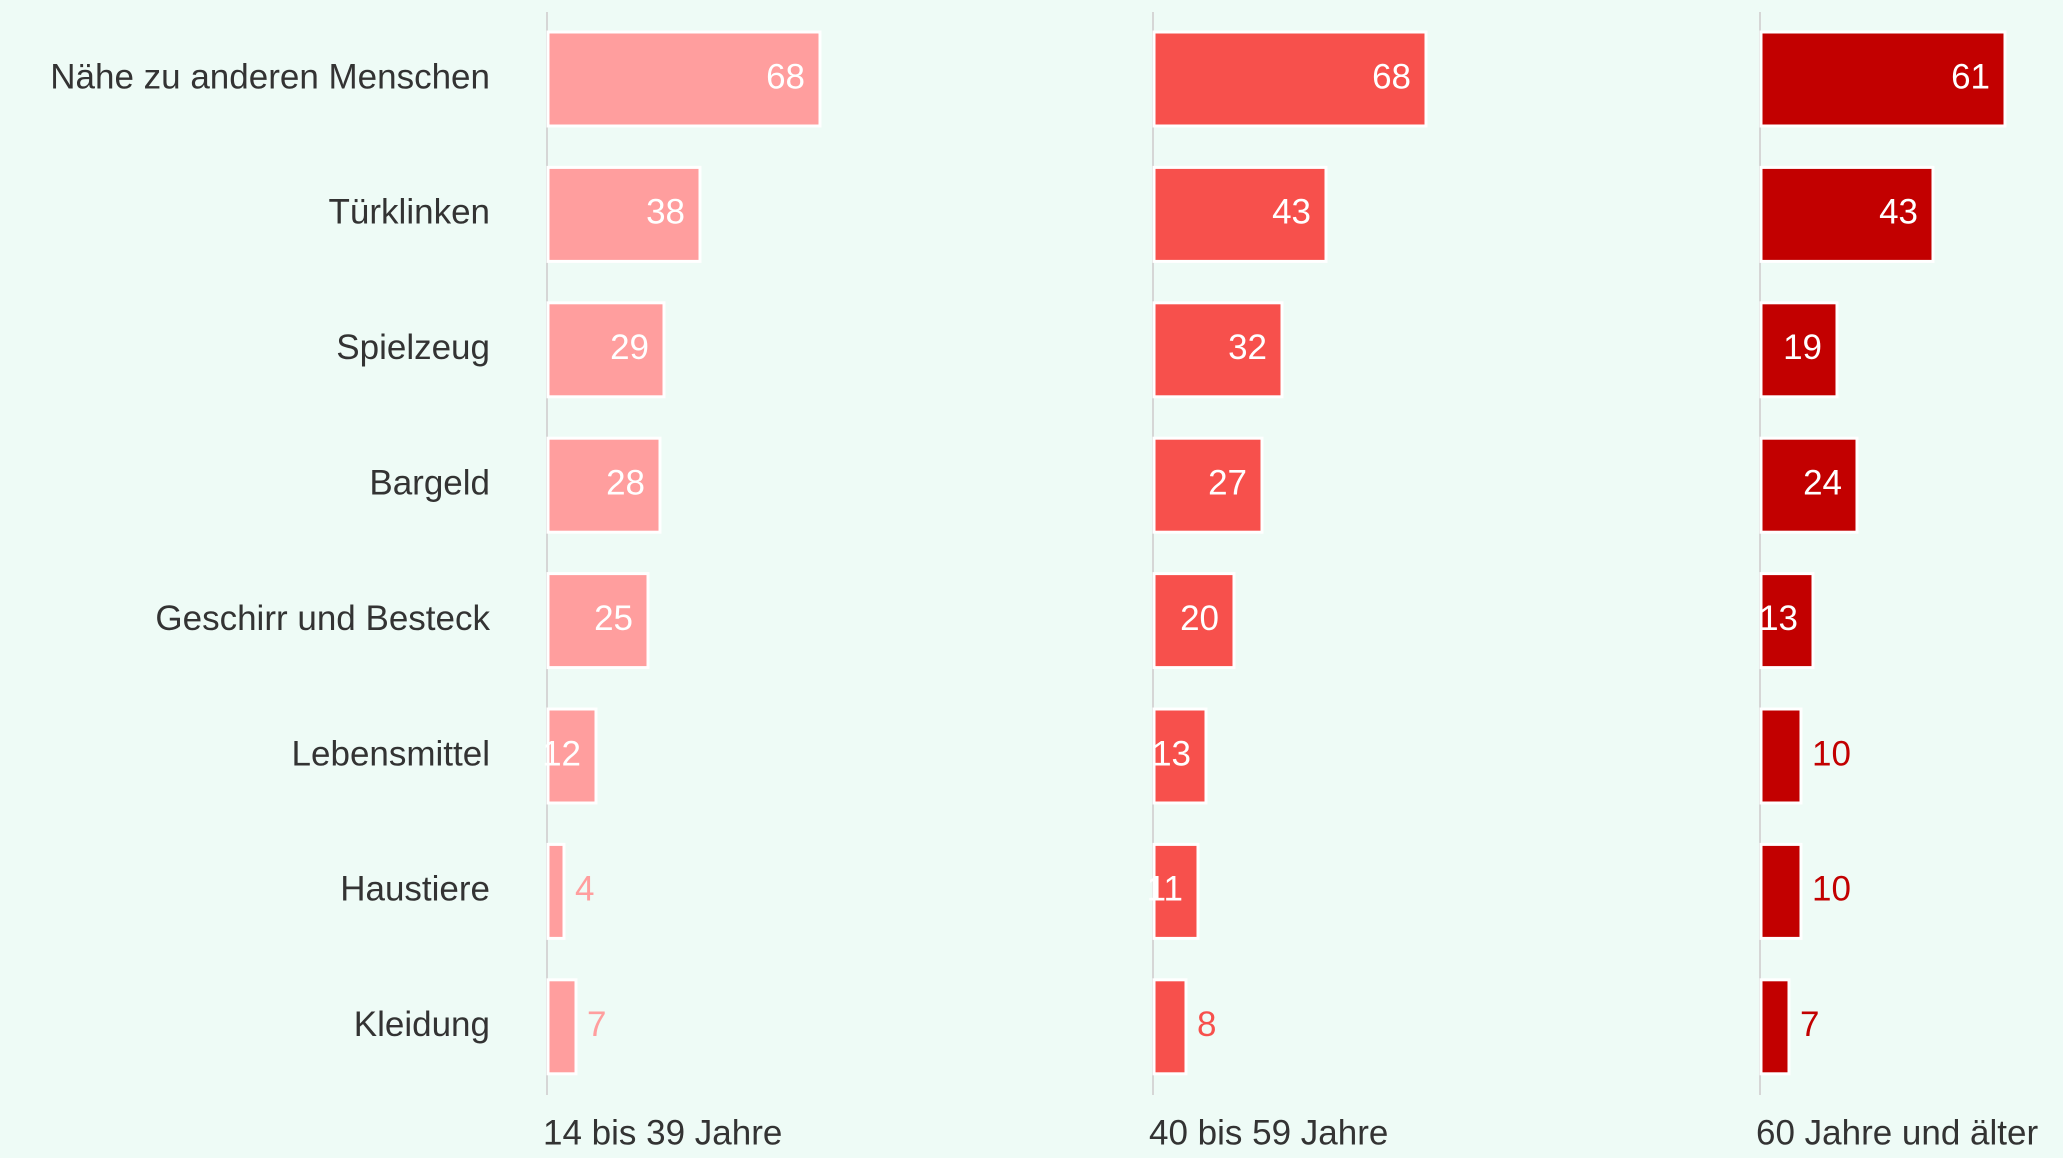 The image size is (2063, 1158). What do you see at coordinates (413, 347) in the screenshot?
I see `category-label: Spielzeug` at bounding box center [413, 347].